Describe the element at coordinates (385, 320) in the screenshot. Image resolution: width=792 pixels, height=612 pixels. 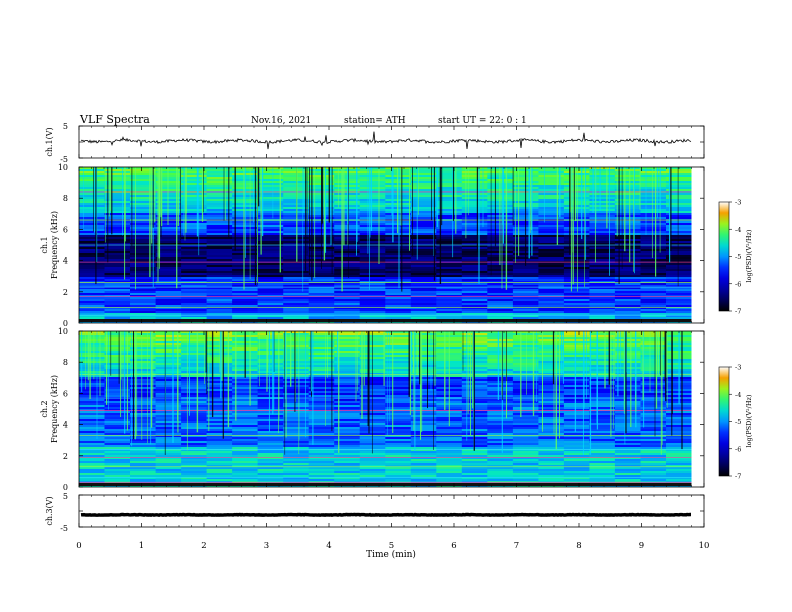
I see `spec1-base-strip` at that location.